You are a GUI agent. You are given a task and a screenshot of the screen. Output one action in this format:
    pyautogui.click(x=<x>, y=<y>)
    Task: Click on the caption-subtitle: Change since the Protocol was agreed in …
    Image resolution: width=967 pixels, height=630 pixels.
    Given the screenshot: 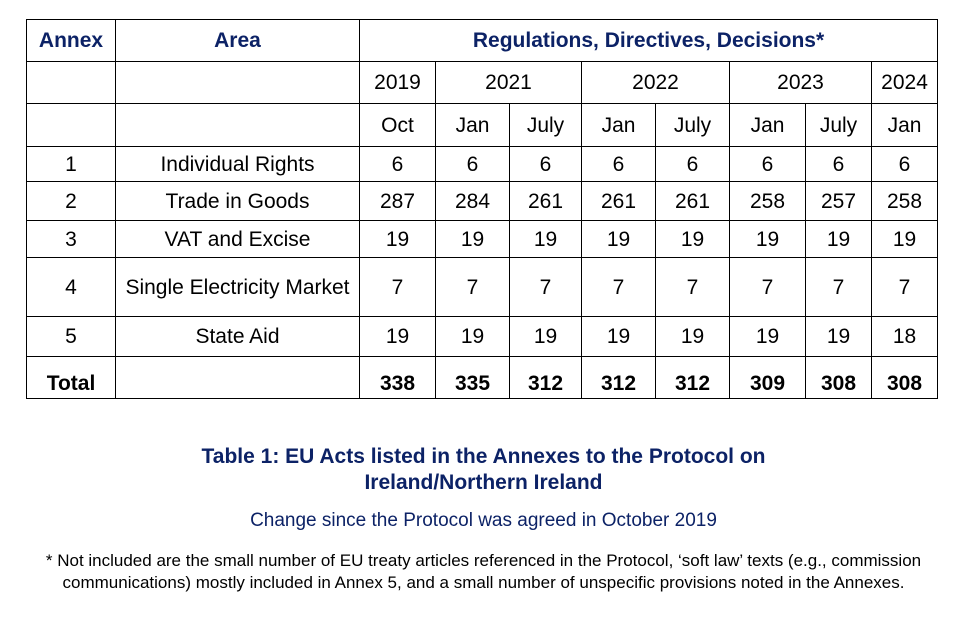 What is the action you would take?
    pyautogui.click(x=483, y=520)
    